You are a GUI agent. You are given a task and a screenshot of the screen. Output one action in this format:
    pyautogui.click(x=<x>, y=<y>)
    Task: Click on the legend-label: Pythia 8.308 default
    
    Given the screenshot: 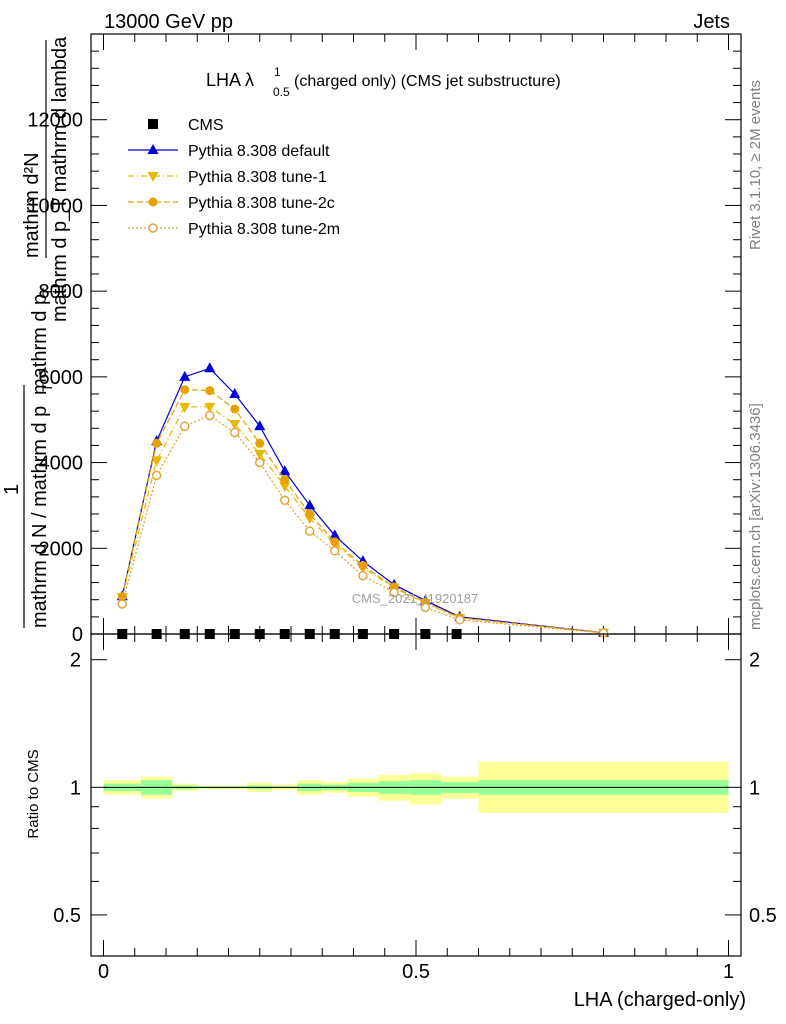 What is the action you would take?
    pyautogui.click(x=259, y=151)
    